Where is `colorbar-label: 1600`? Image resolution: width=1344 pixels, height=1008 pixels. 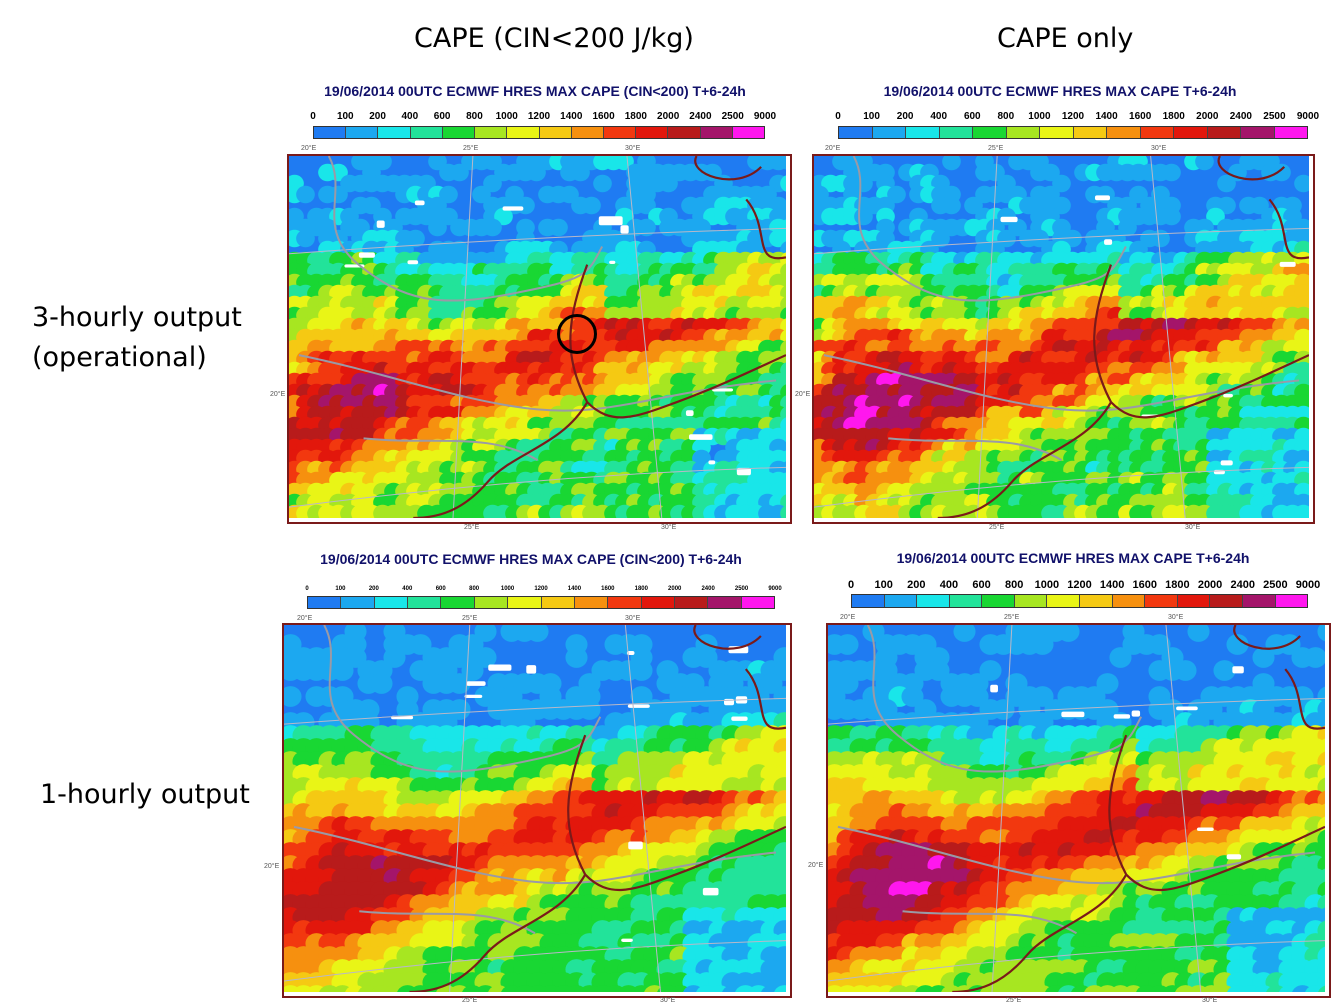
colorbar-label: 1600 is located at coordinates (608, 589).